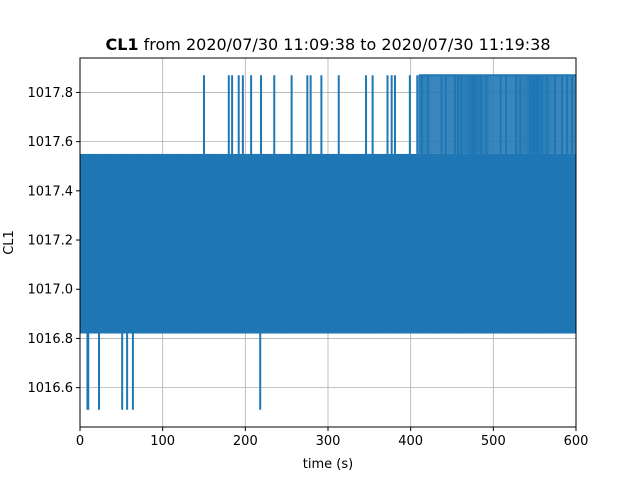 The width and height of the screenshot is (640, 480). I want to click on x-tick-label: 500, so click(493, 441).